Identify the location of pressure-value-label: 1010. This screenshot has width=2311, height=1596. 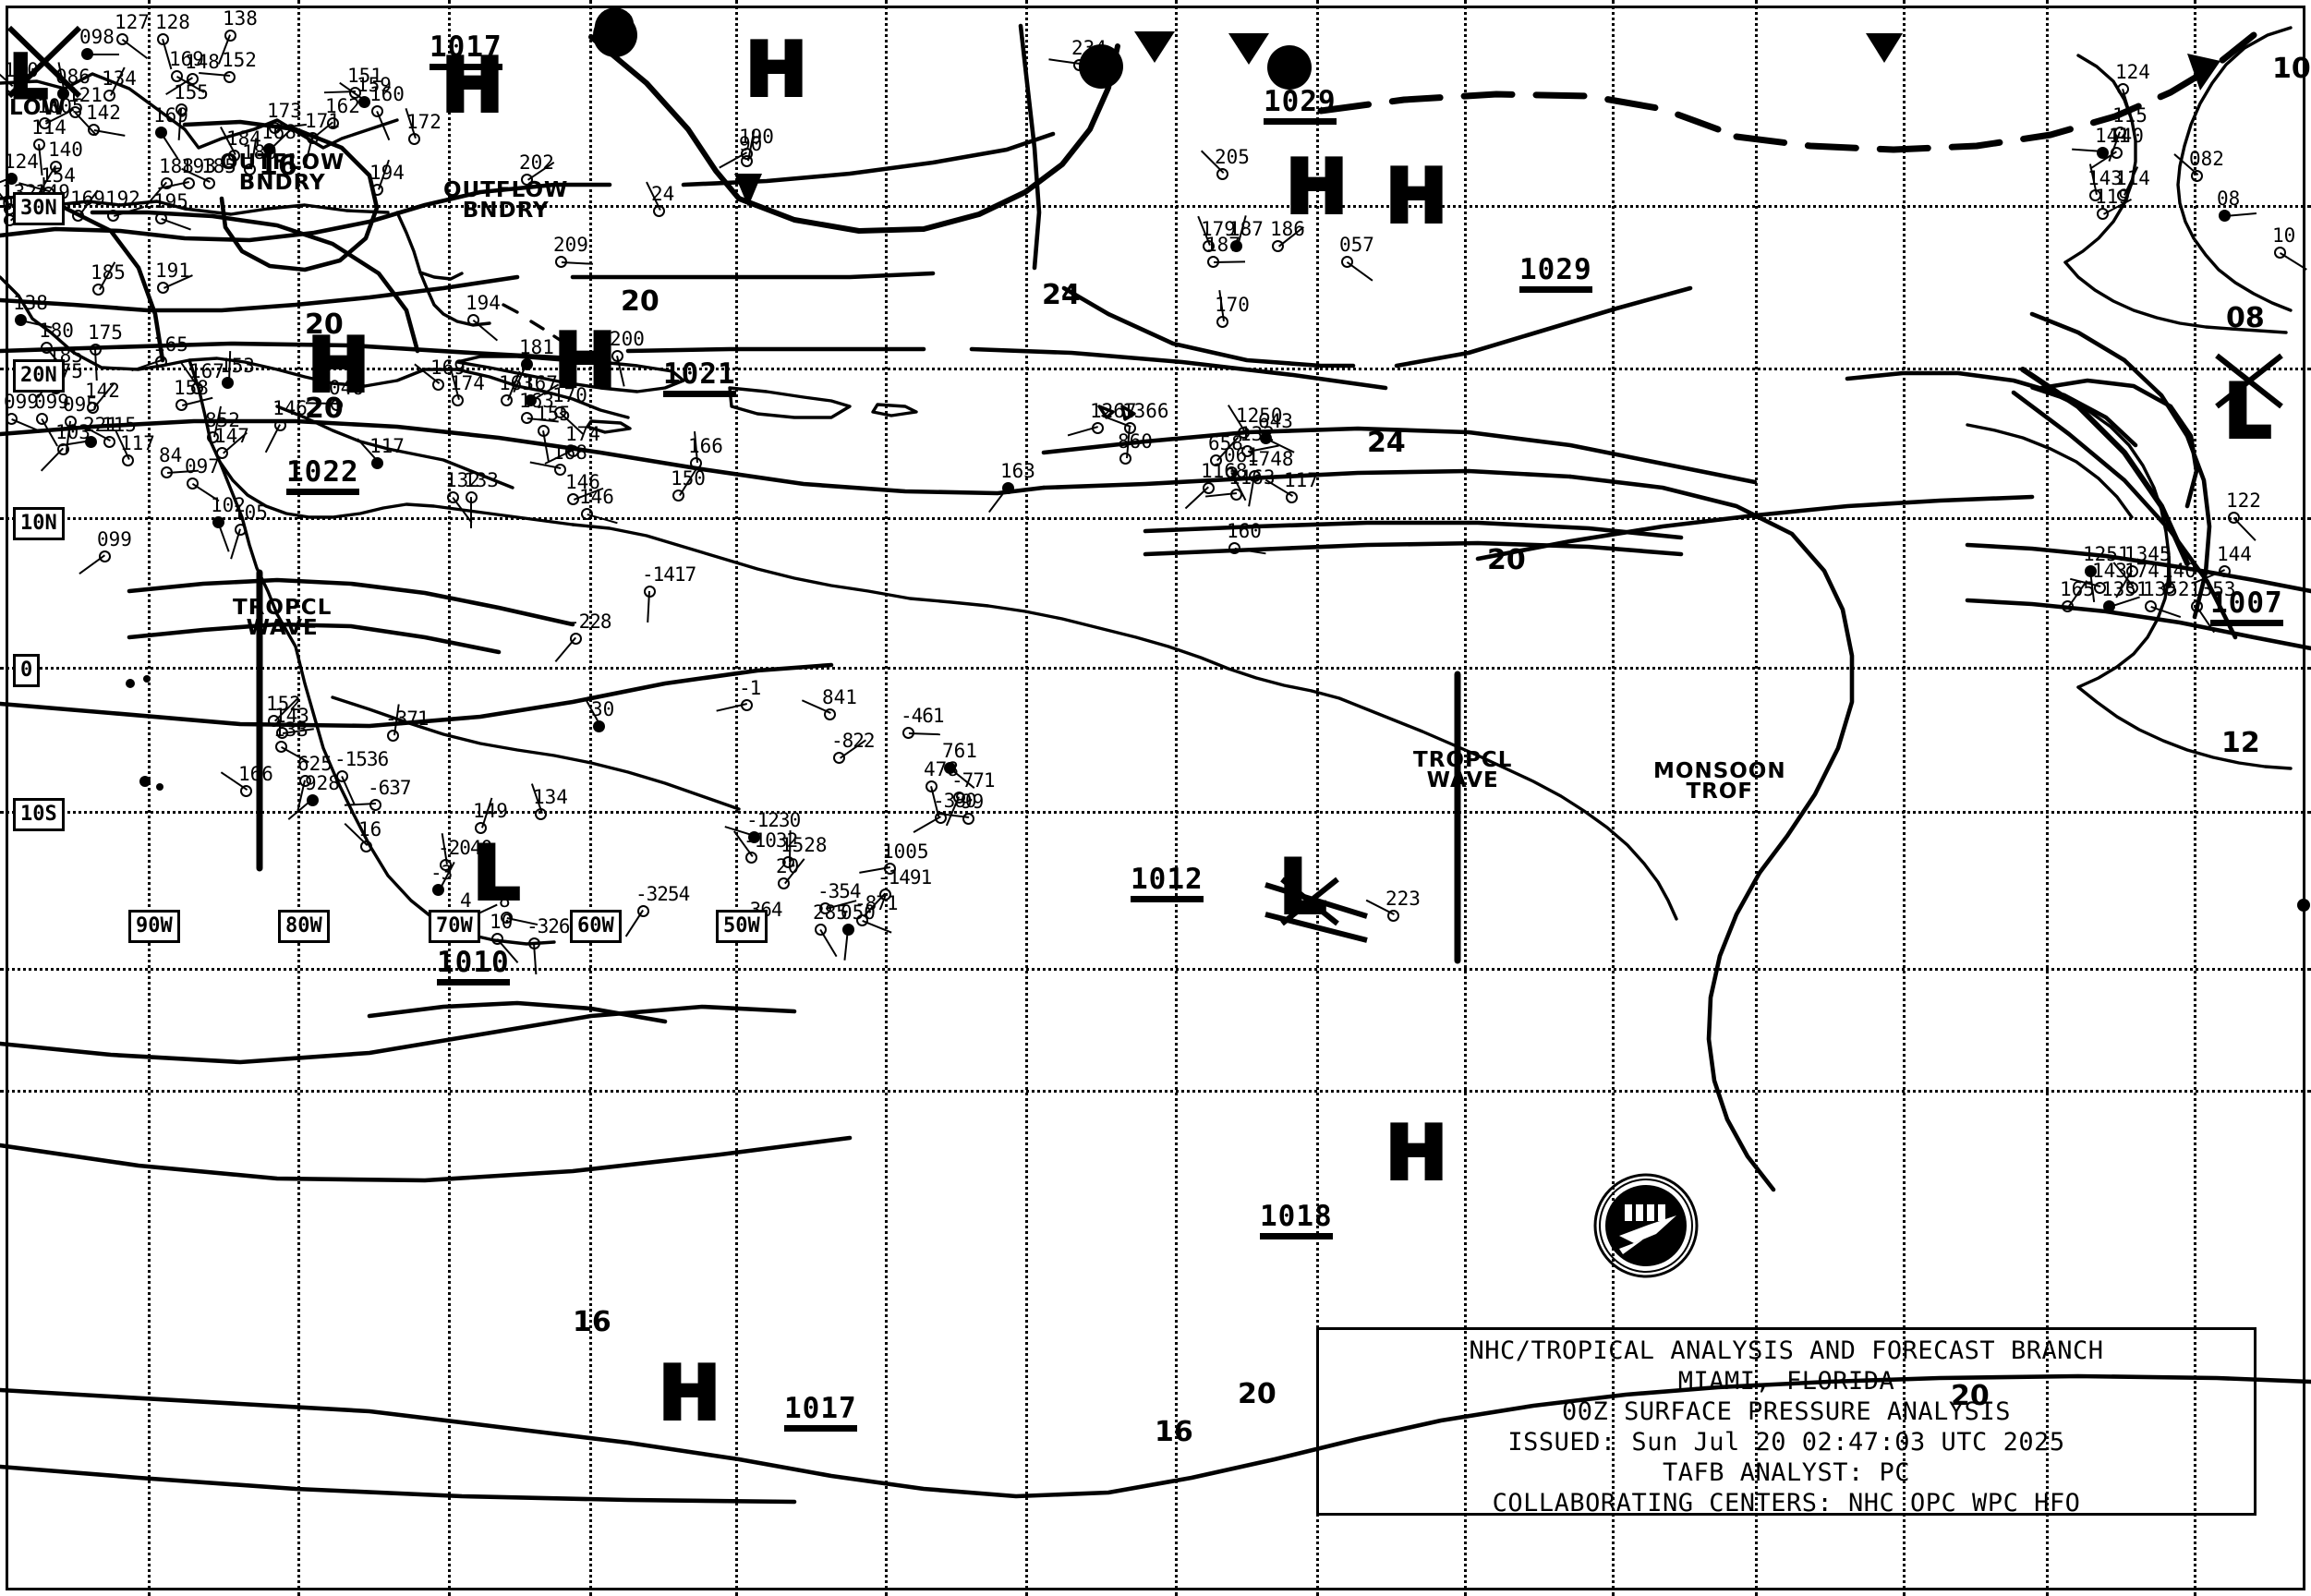
(474, 967).